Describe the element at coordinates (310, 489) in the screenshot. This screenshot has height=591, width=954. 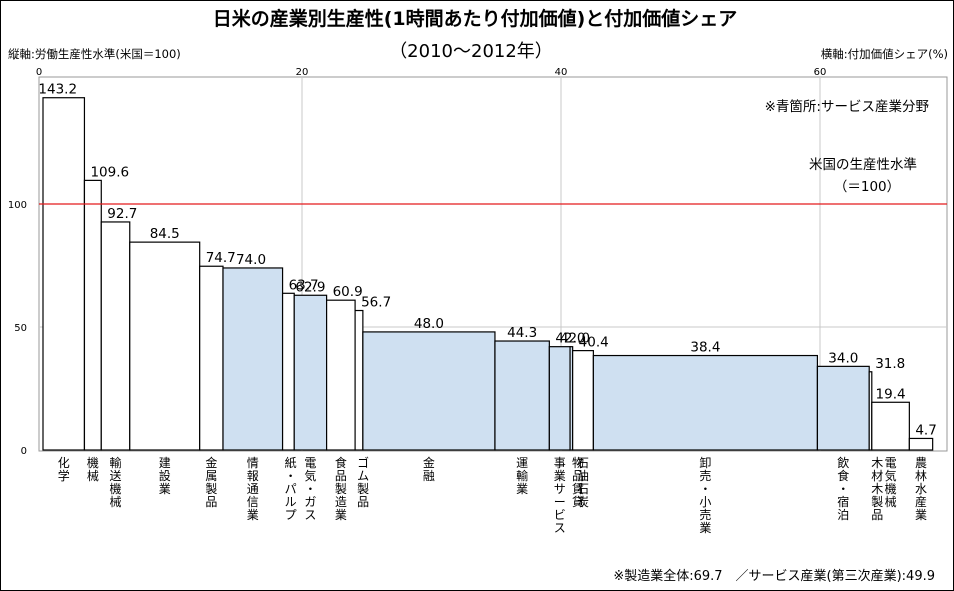
I see `category-label-8: 電気・ガス` at that location.